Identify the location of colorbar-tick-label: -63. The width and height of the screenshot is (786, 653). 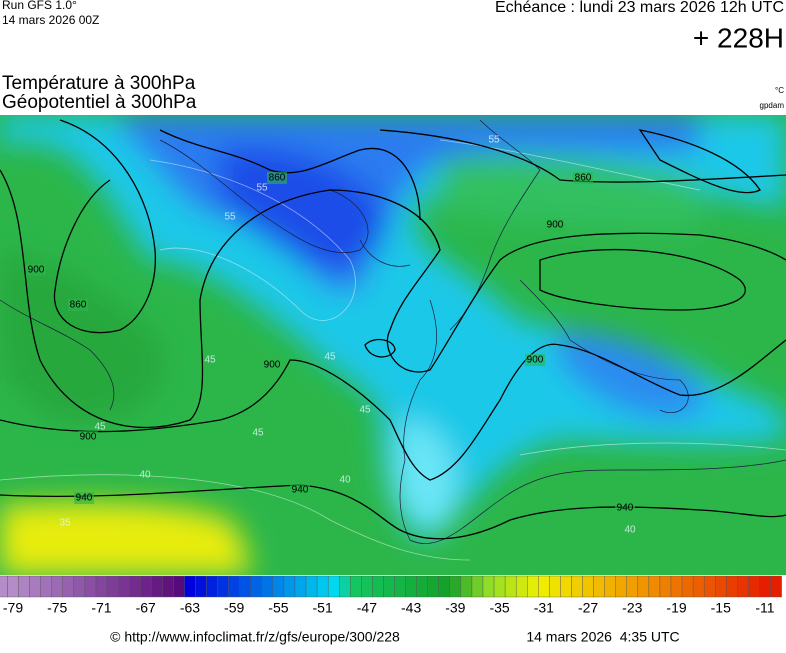
(190, 608).